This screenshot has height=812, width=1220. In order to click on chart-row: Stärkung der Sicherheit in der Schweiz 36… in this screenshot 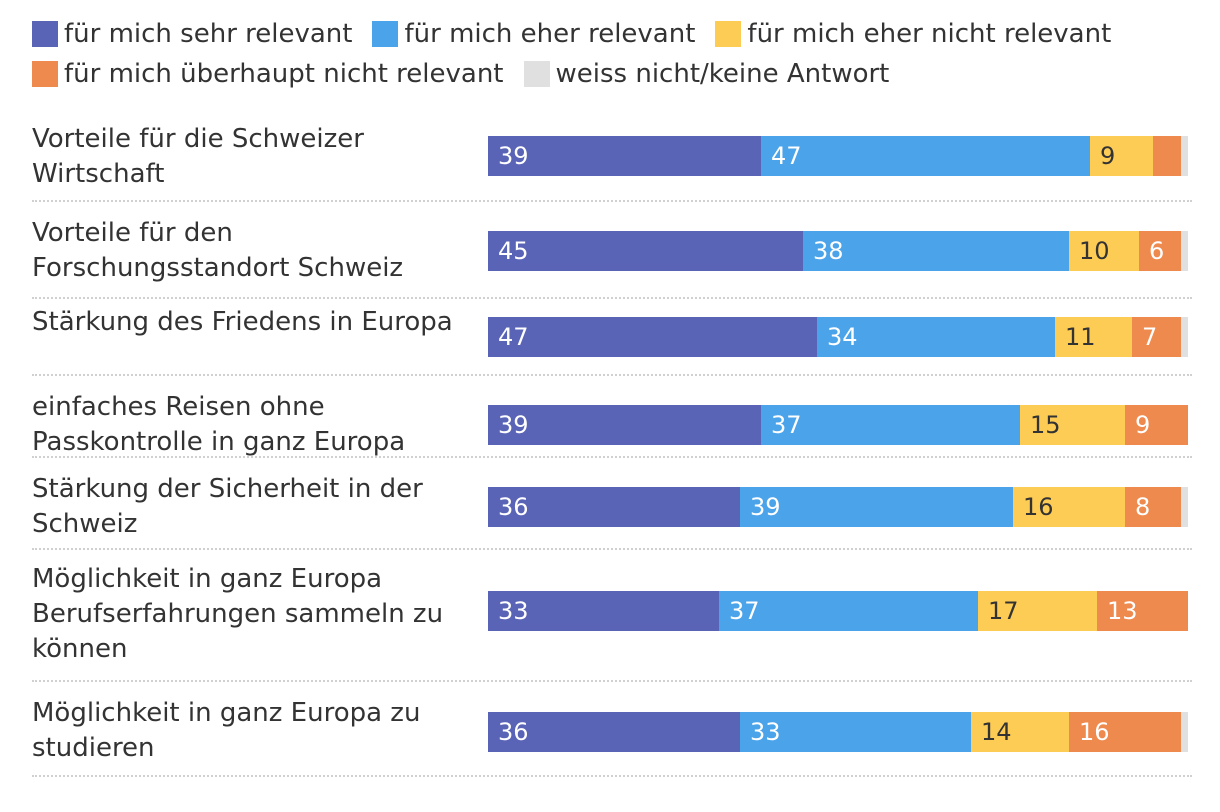, I will do `click(612, 504)`.